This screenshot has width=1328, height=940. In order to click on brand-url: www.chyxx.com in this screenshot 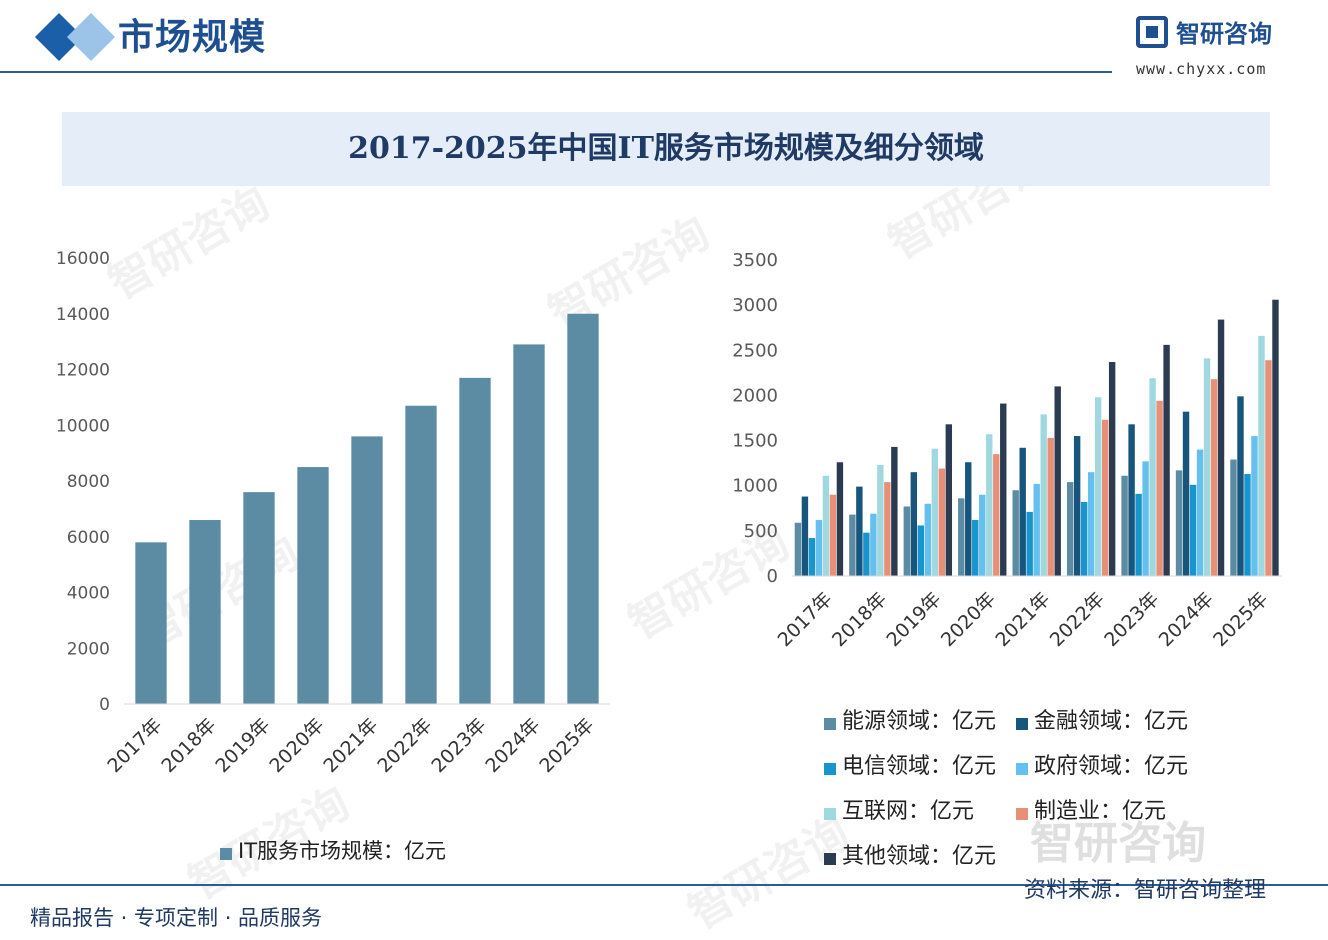, I will do `click(1201, 69)`.